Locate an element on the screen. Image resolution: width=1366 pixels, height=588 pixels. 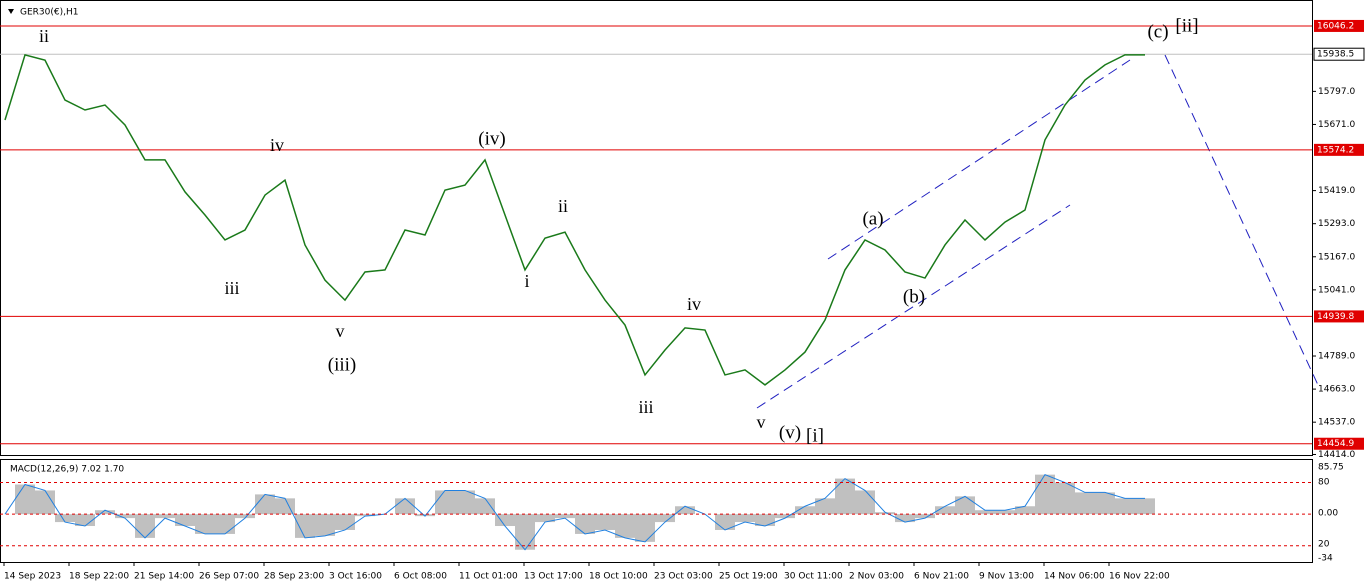
level-label: 14454.9 is located at coordinates (1335, 444).